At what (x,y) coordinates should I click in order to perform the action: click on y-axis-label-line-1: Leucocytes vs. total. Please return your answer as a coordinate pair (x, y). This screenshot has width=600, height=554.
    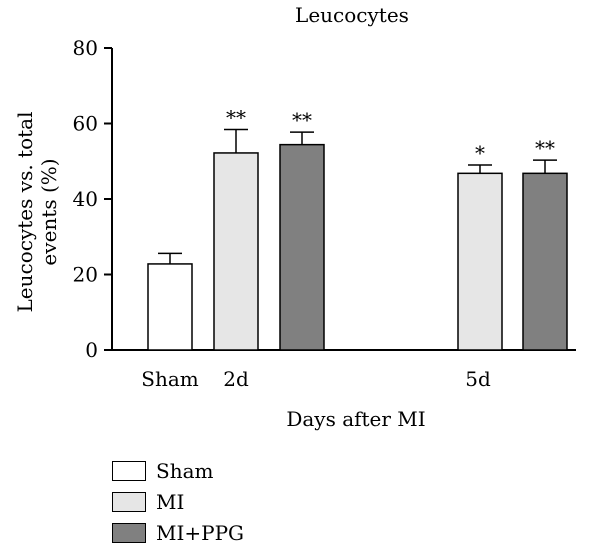
    Looking at the image, I should click on (25, 212).